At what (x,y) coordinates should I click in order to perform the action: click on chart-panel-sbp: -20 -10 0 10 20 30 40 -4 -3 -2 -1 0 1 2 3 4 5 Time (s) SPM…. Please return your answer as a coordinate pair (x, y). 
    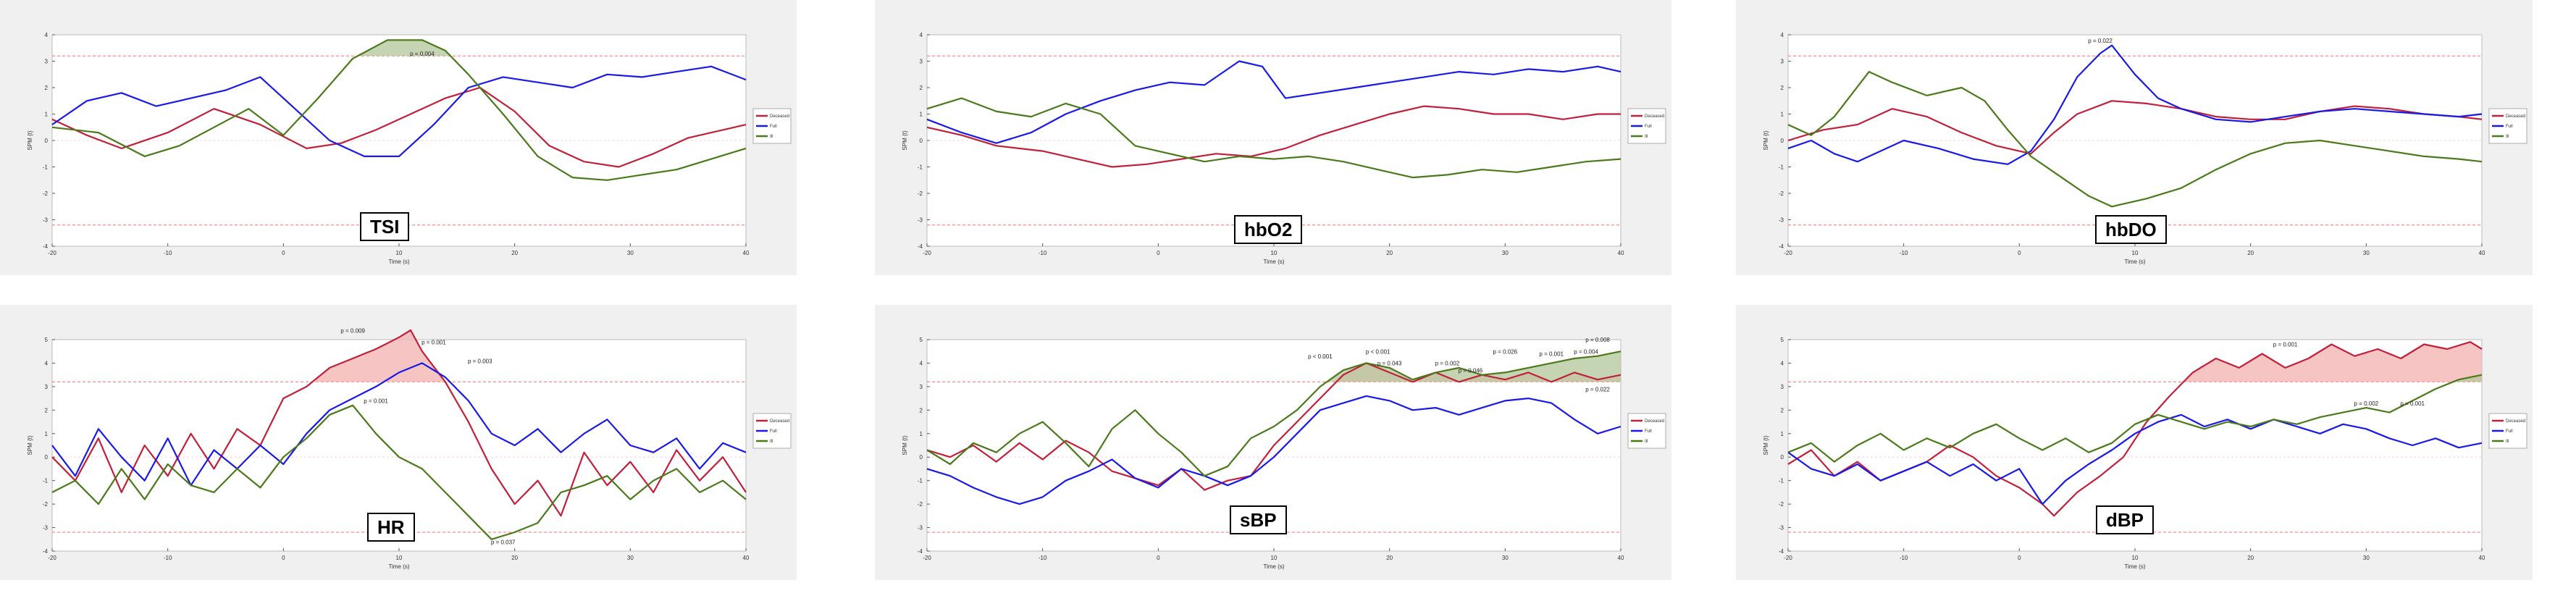
    Looking at the image, I should click on (1273, 442).